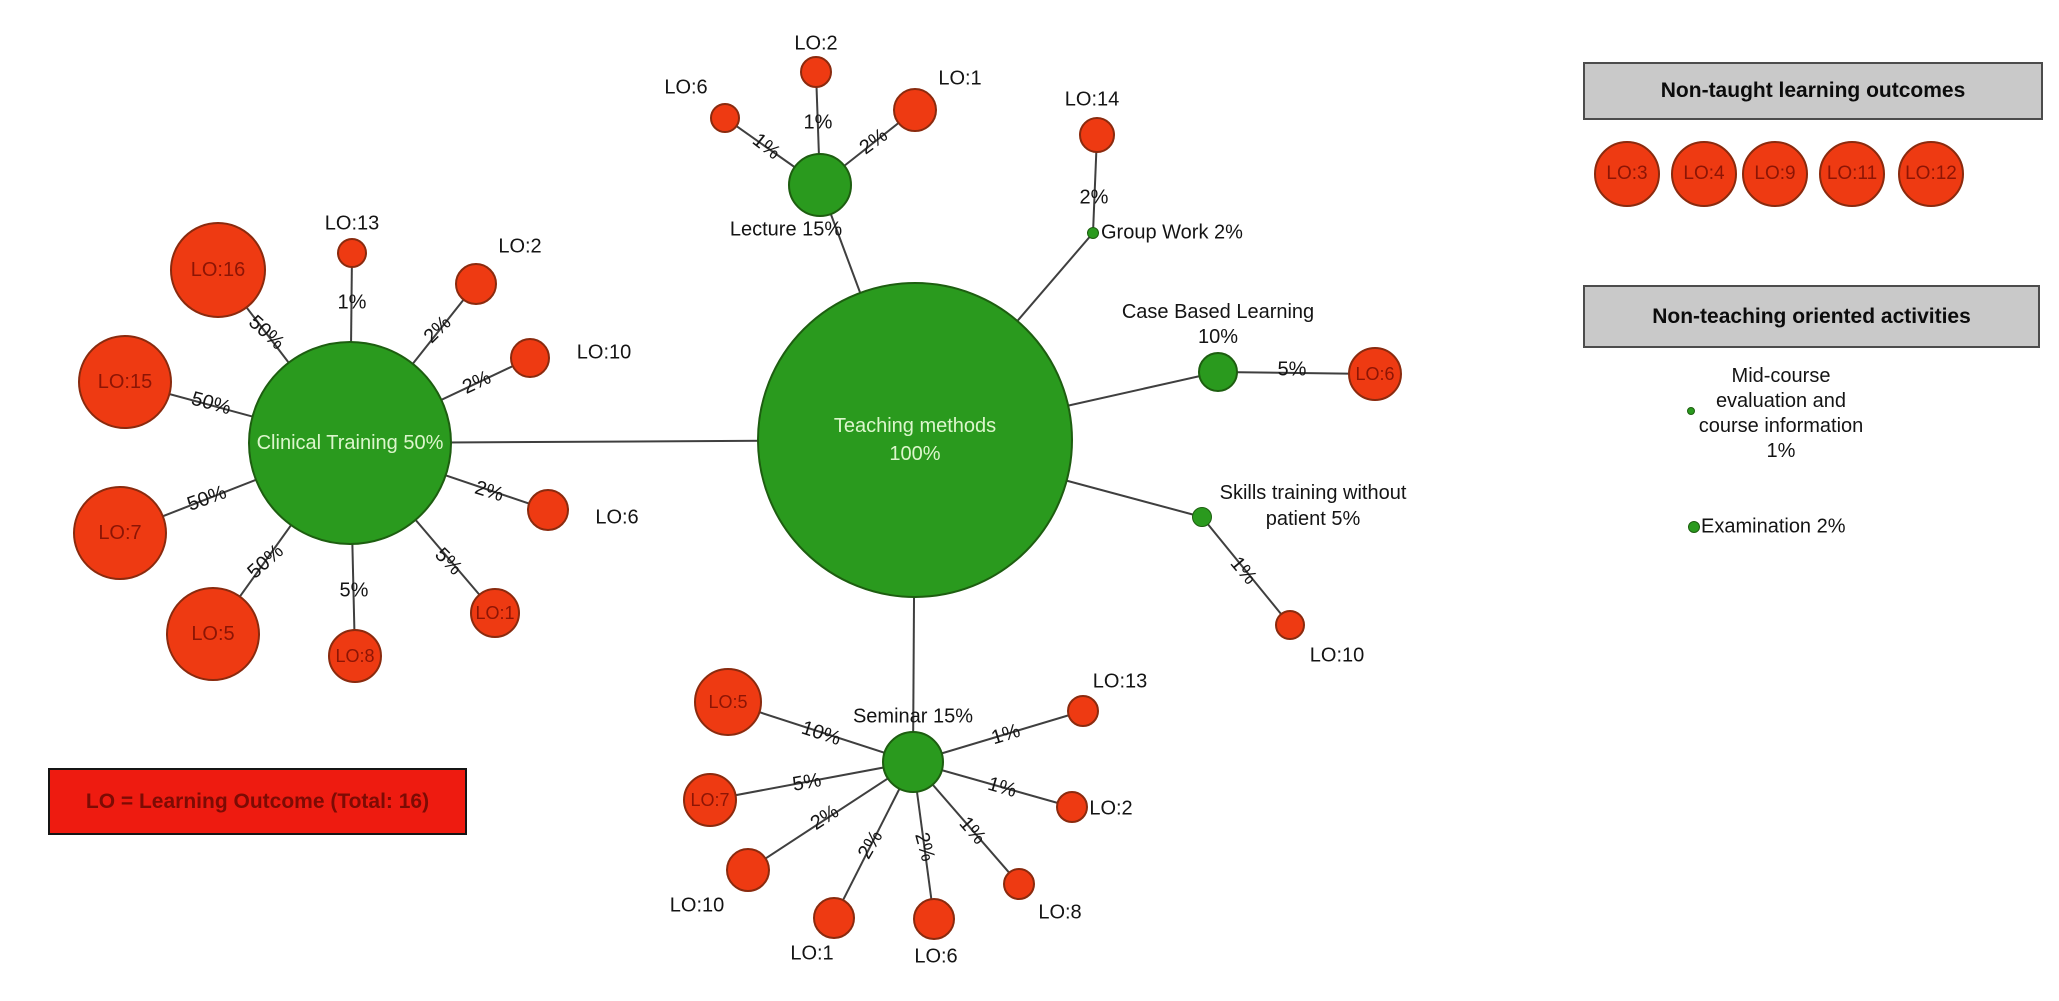 The height and width of the screenshot is (1001, 2059). I want to click on mid-course-pct: 1%, so click(1781, 451).